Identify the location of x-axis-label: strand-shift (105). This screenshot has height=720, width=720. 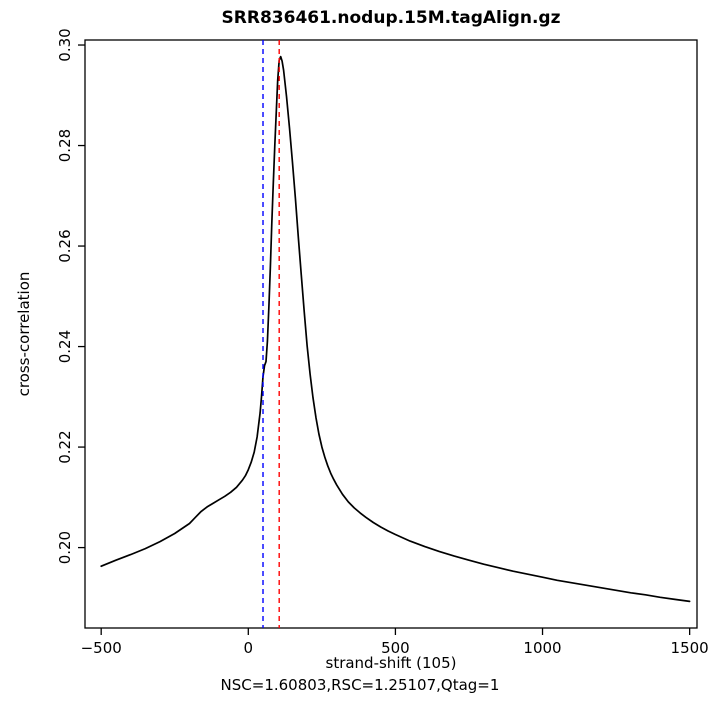
(391, 663).